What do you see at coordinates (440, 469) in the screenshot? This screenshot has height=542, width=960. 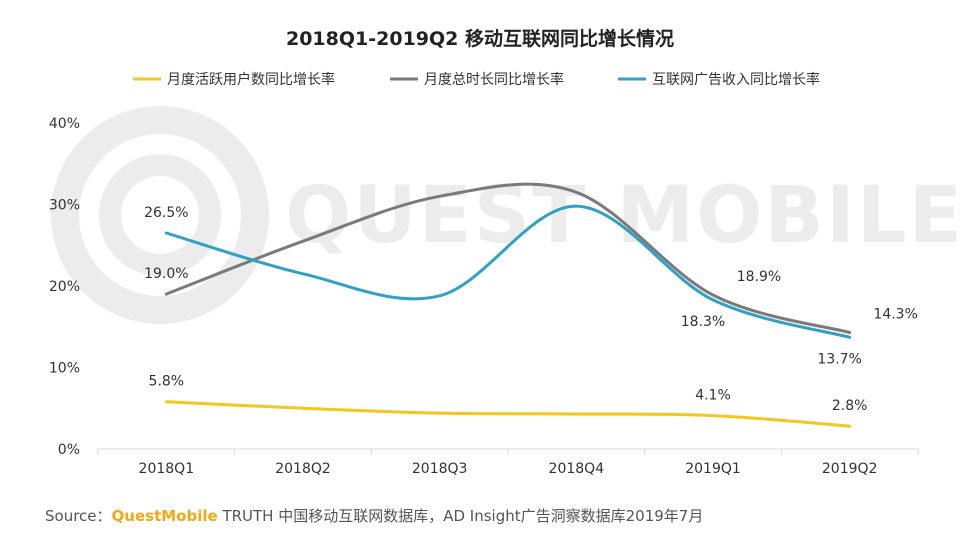 I see `x-tick-label-2018q3: 2018Q3` at bounding box center [440, 469].